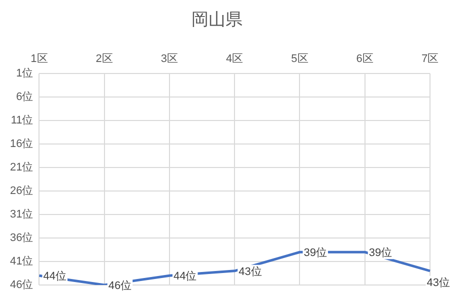 This screenshot has width=452, height=303. I want to click on x-tick-label: 5区, so click(299, 59).